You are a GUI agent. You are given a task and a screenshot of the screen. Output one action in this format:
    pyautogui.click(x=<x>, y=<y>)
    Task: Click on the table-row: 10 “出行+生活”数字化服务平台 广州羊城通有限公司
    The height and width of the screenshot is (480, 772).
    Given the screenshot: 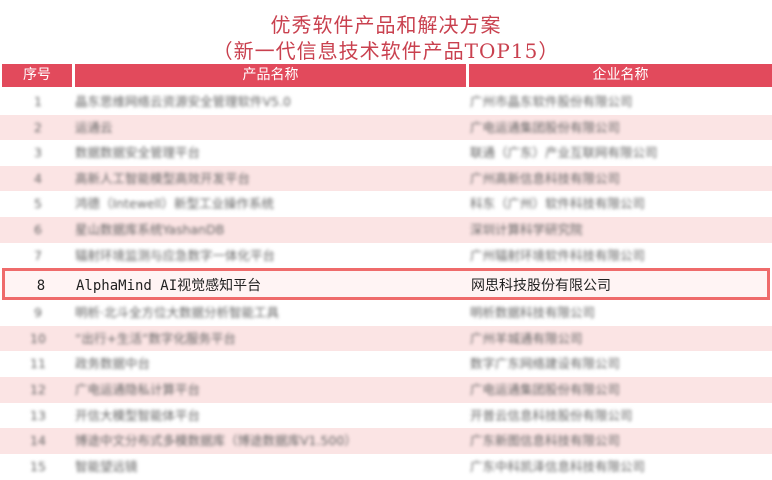 What is the action you would take?
    pyautogui.click(x=386, y=338)
    